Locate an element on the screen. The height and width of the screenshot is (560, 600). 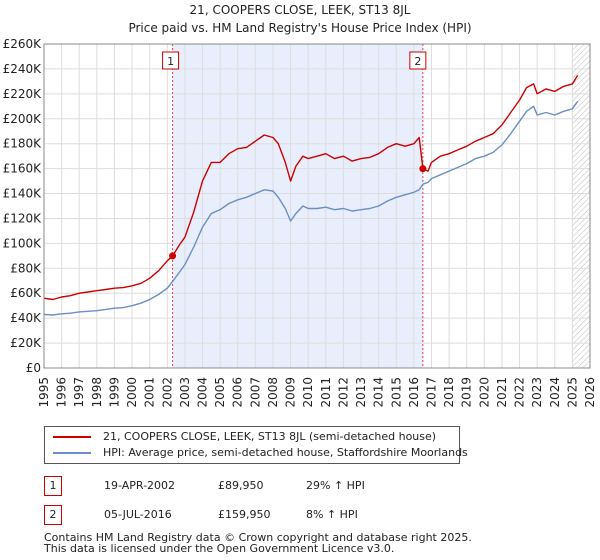
sale-badge-1: 1 is located at coordinates (171, 60).